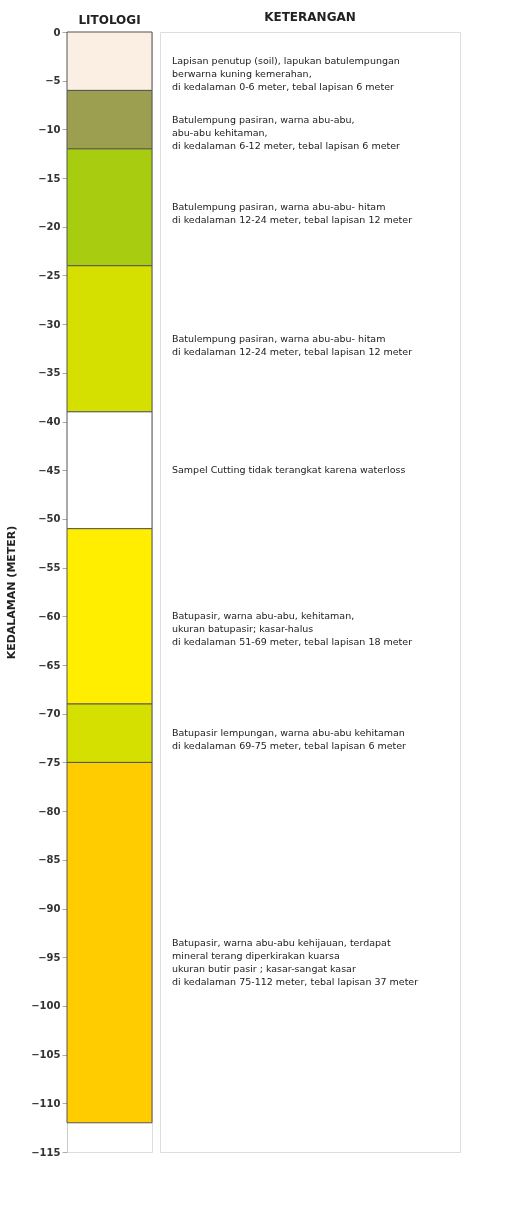 The image size is (532, 1223). Describe the element at coordinates (310, 17) in the screenshot. I see `text: KETERANGAN` at that location.